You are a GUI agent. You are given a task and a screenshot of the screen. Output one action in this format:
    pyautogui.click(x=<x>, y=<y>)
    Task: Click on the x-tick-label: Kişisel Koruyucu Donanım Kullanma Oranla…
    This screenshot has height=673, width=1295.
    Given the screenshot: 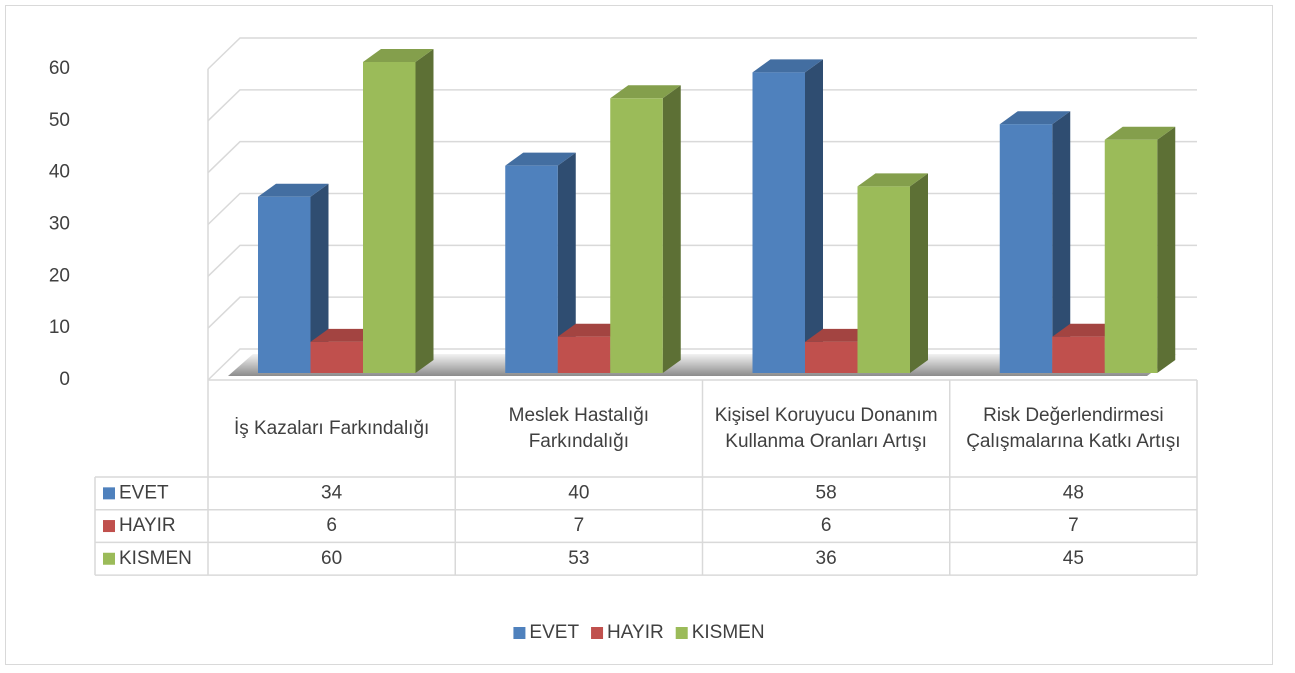 What is the action you would take?
    pyautogui.click(x=826, y=428)
    